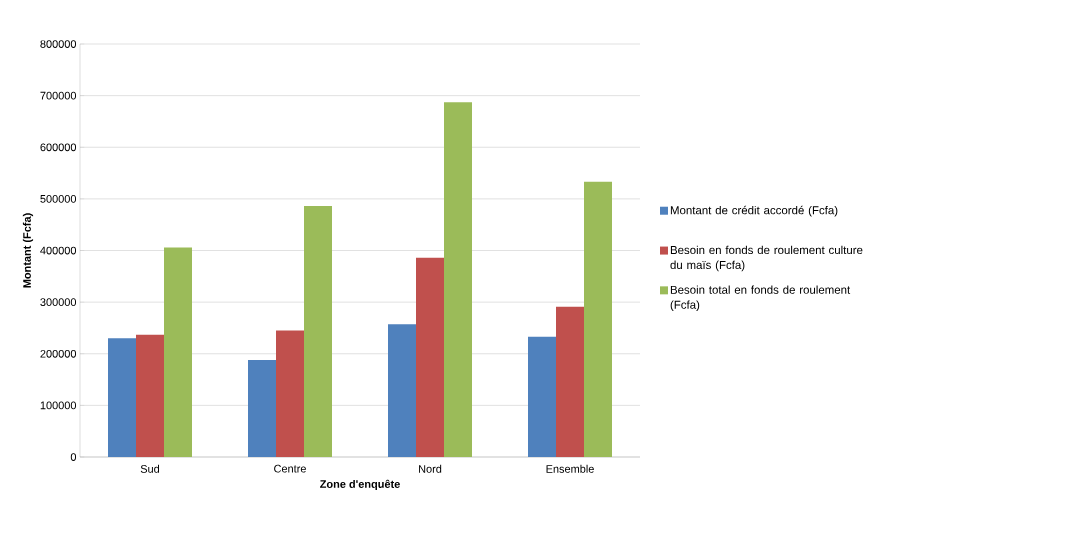 The height and width of the screenshot is (552, 1086). Describe the element at coordinates (766, 258) in the screenshot. I see `legend-label: Besoin en fonds de roulement culture du maïs (Fcfa)` at that location.